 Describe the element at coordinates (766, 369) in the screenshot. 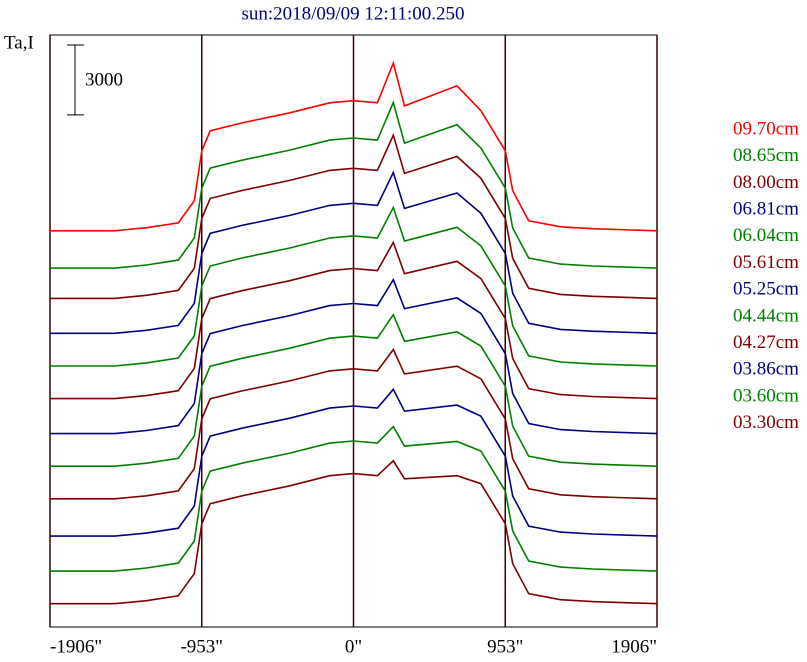

I see `legend-label: 03.86cm` at that location.